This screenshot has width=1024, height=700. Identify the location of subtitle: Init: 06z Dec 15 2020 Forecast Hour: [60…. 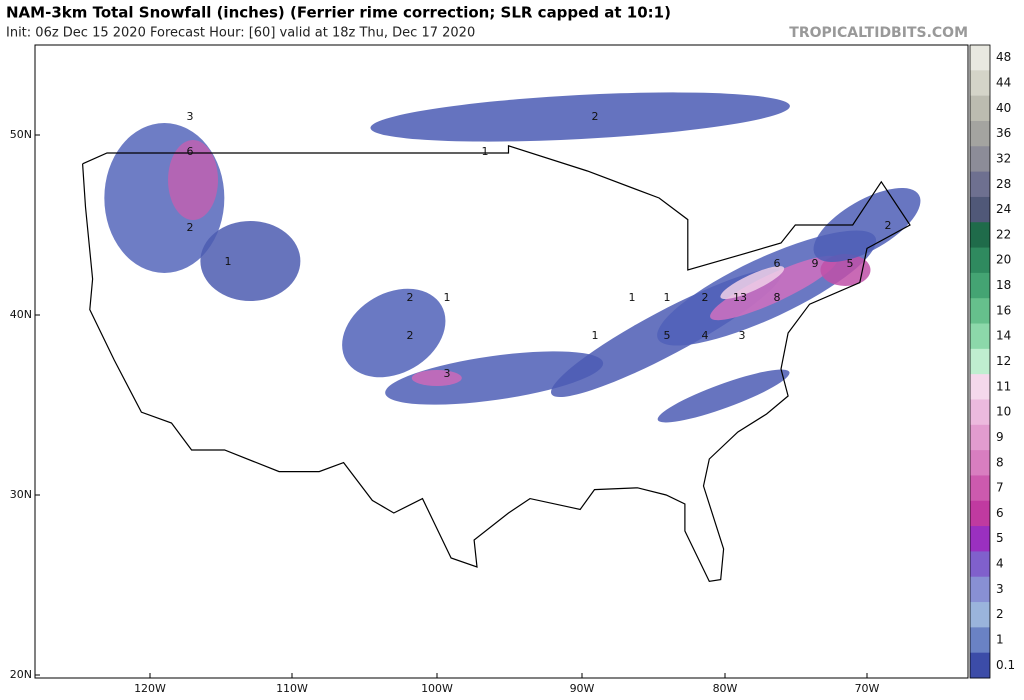
(240, 33).